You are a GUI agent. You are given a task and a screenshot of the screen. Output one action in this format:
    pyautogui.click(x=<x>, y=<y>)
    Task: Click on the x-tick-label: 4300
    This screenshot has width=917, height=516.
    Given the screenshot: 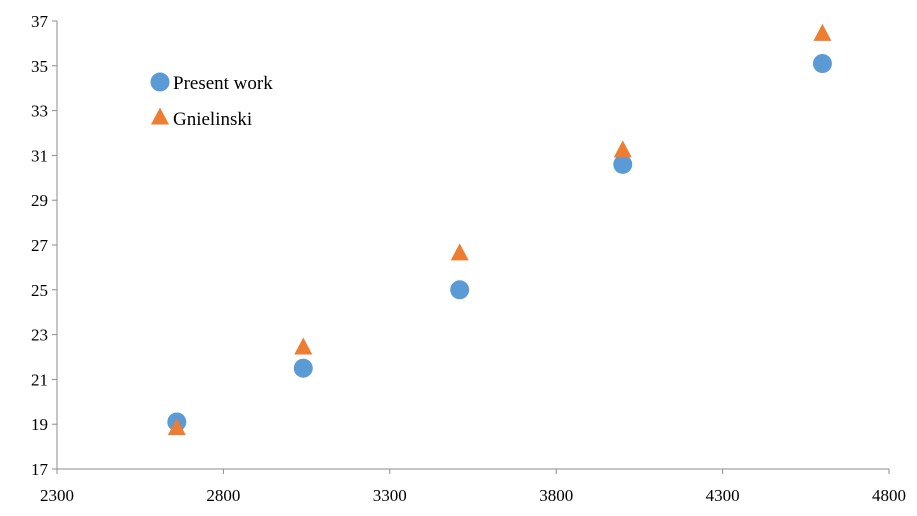 What is the action you would take?
    pyautogui.click(x=723, y=495)
    